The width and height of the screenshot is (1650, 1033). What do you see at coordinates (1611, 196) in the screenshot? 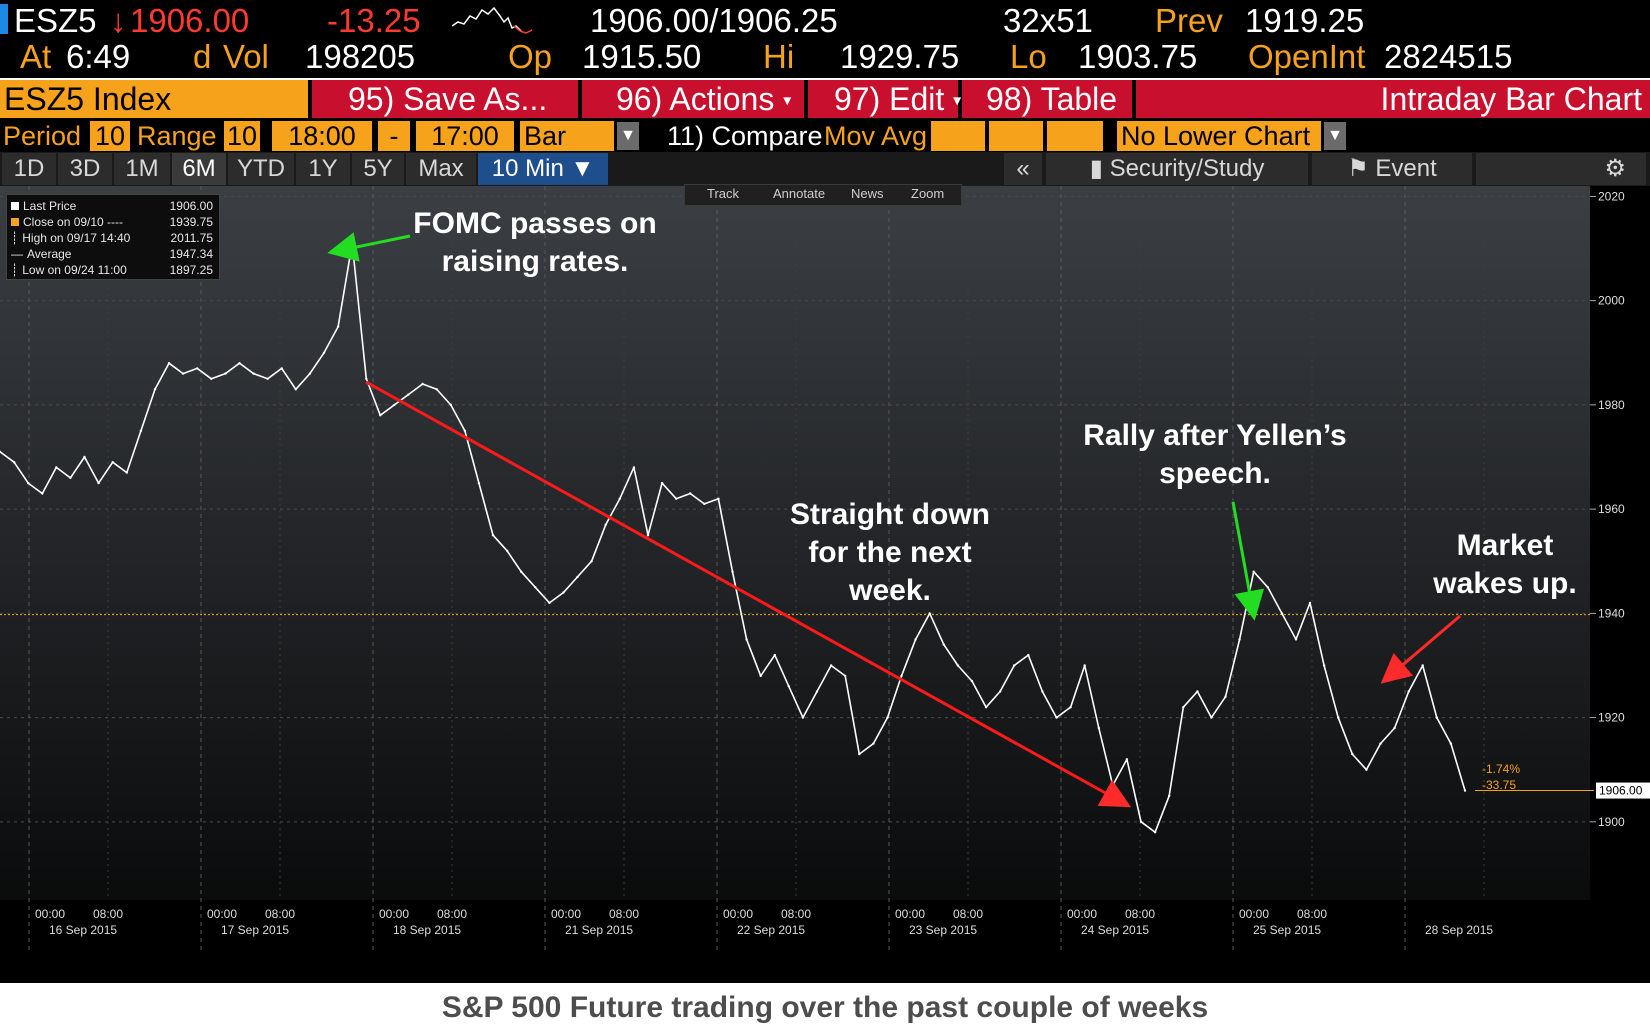
I see `y-tick-label: 2020` at bounding box center [1611, 196].